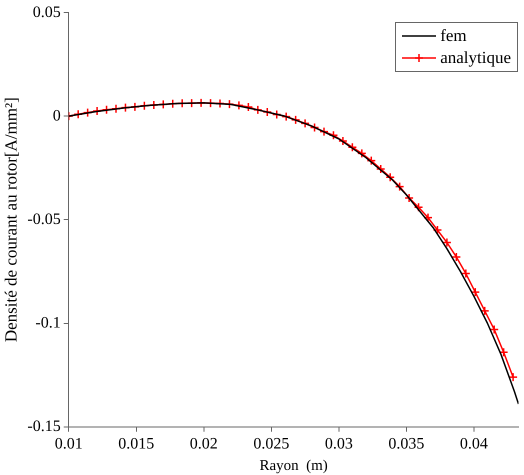 The image size is (524, 475). I want to click on y-tick-label: -0.1, so click(48, 323).